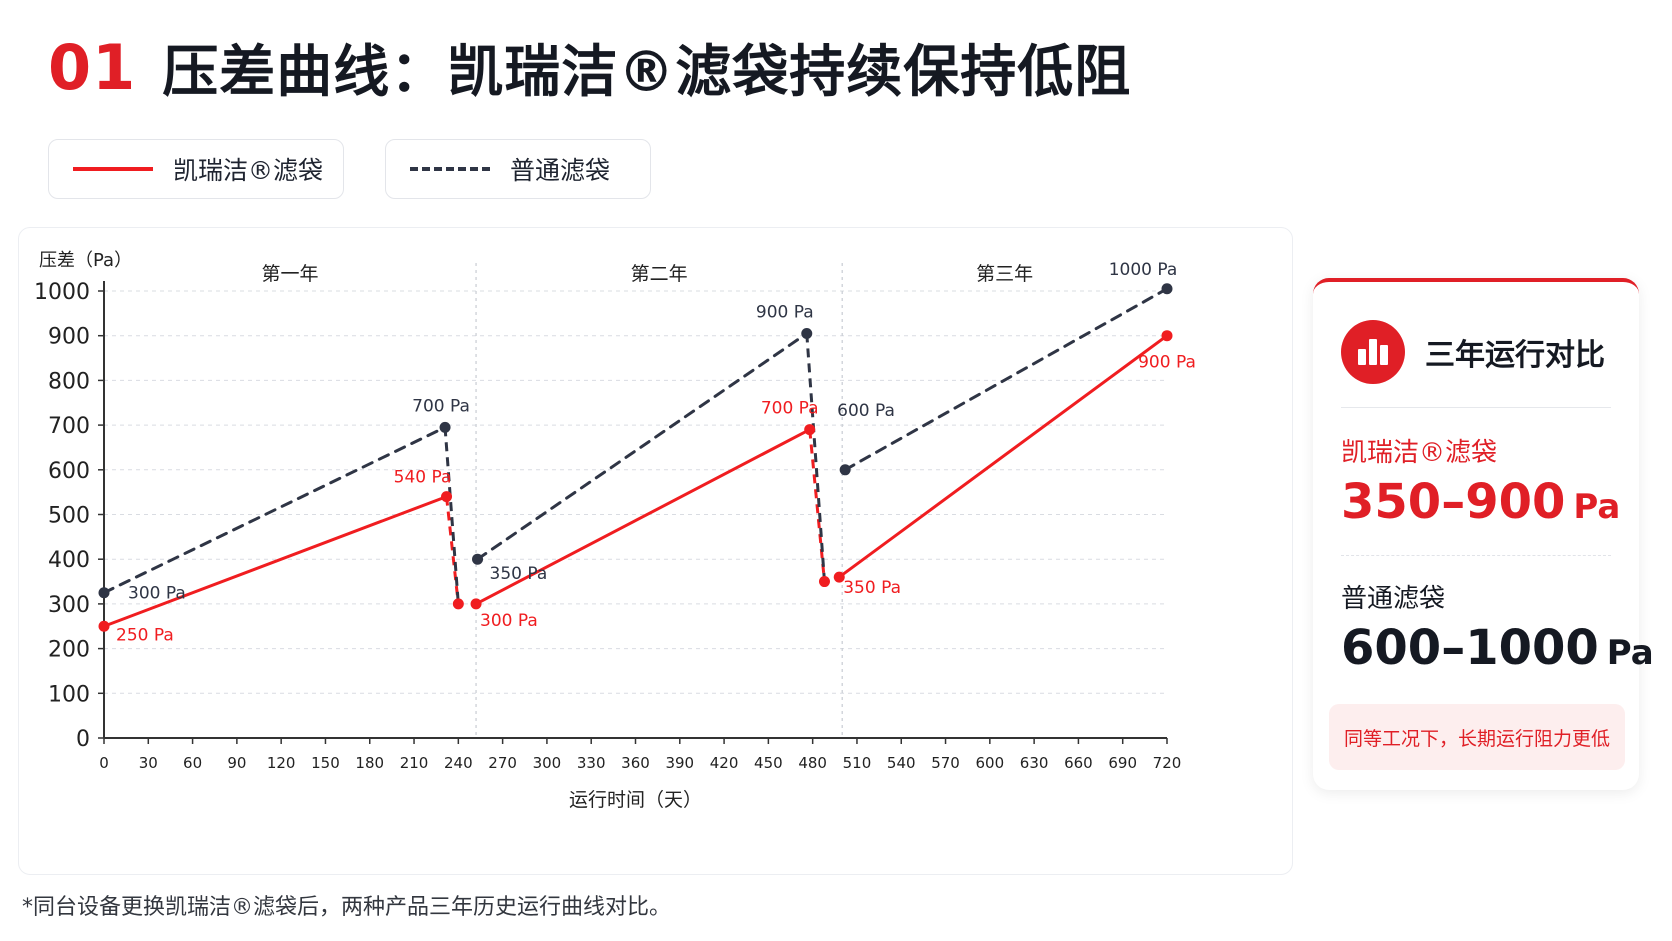 The width and height of the screenshot is (1672, 941). Describe the element at coordinates (1477, 737) in the screenshot. I see `conclusion-note: 同等工况下，长期运行阻力更低` at that location.